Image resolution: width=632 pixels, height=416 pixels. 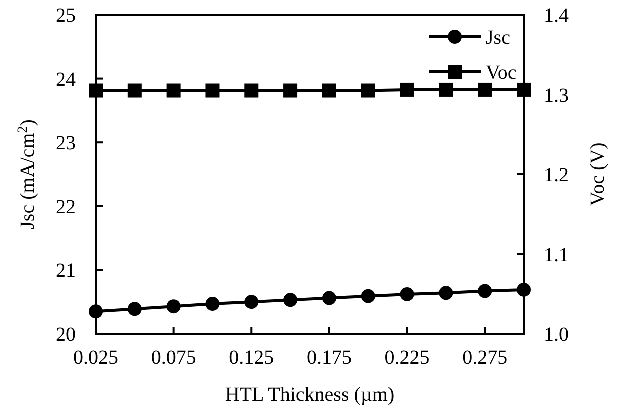 What do you see at coordinates (66, 79) in the screenshot?
I see `y-tick-label: 24` at bounding box center [66, 79].